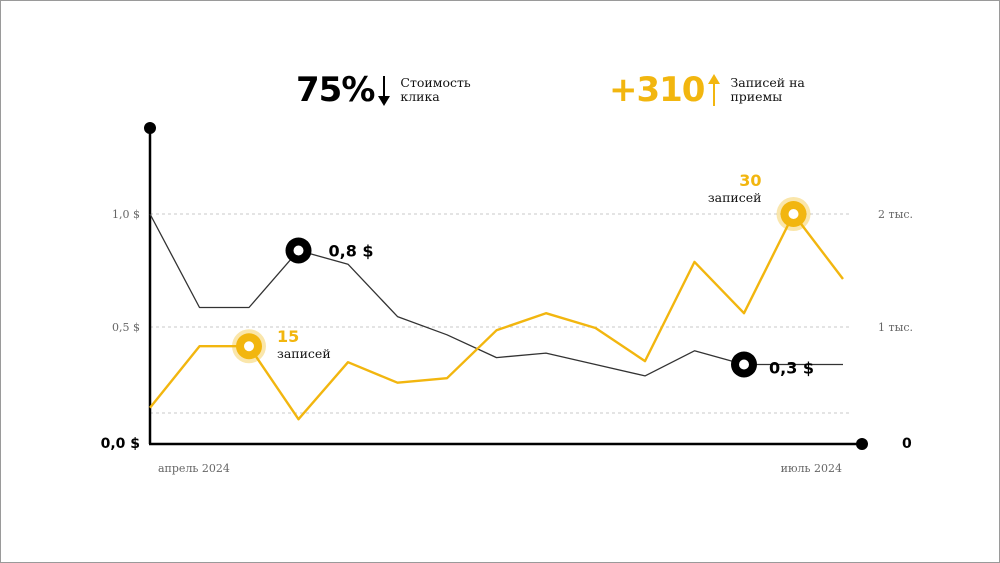  What do you see at coordinates (811, 468) in the screenshot?
I see `x-tick-label: июль 2024` at bounding box center [811, 468].